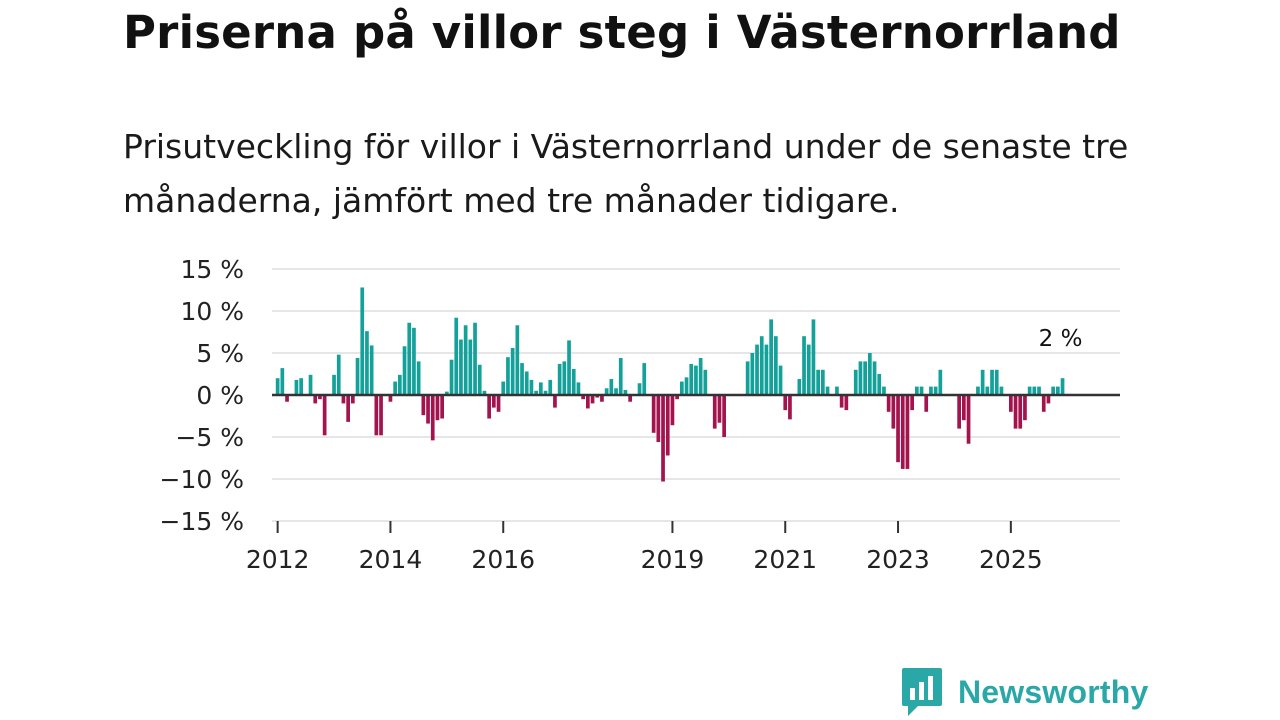 The image size is (1280, 720). I want to click on annotations: 2 %, so click(1061, 339).